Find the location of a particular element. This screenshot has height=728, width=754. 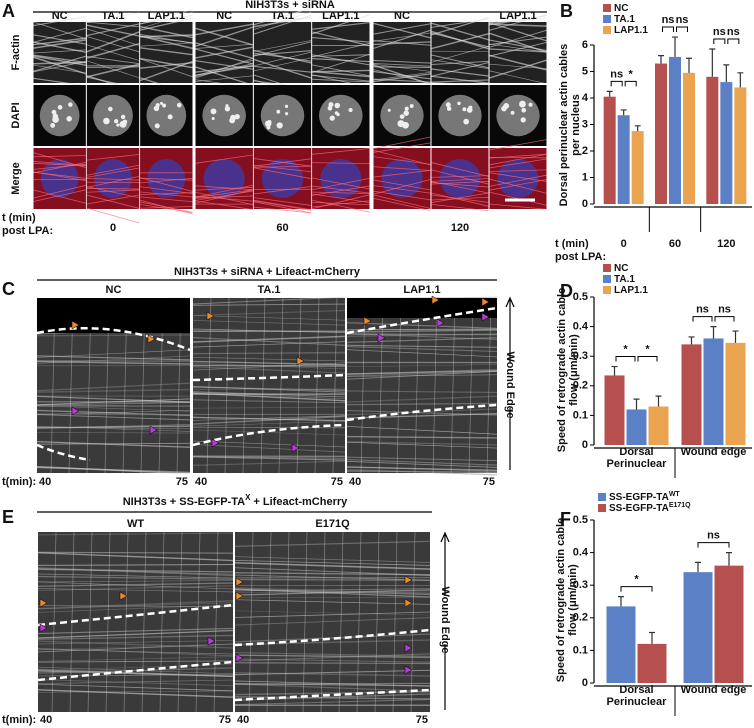

time-label: 60 is located at coordinates (282, 228).